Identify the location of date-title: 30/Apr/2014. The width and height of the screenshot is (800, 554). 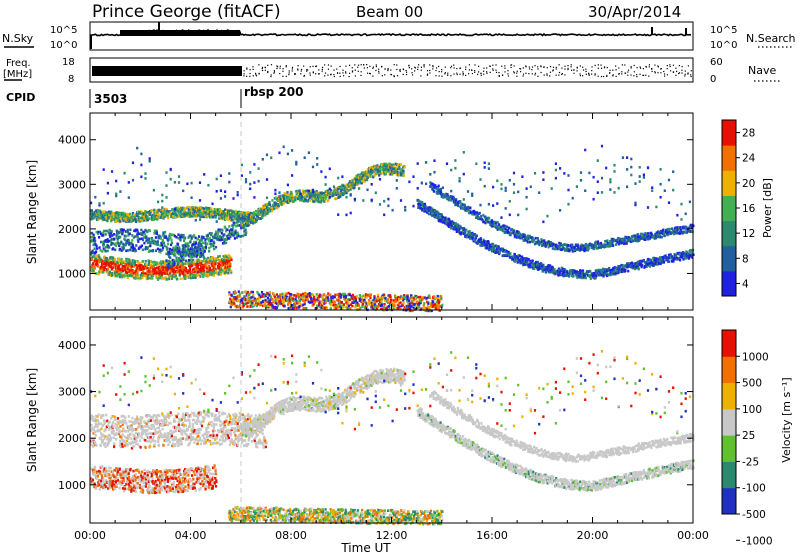
(634, 12).